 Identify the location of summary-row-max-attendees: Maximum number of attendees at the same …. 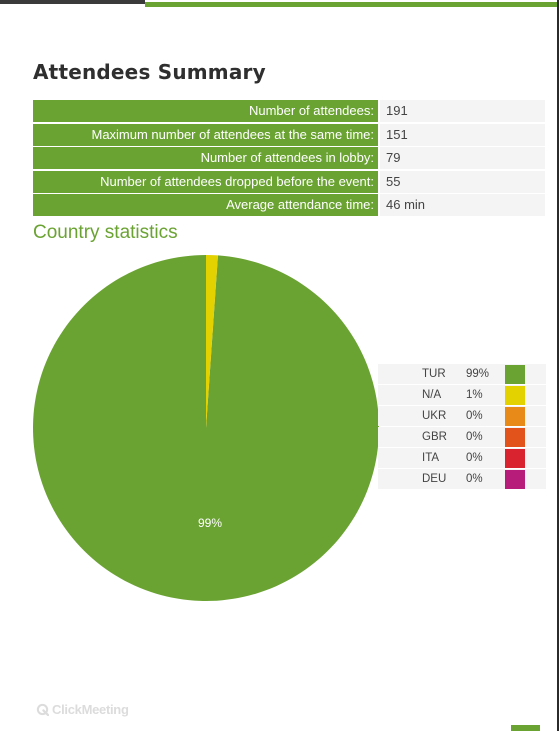
(289, 134).